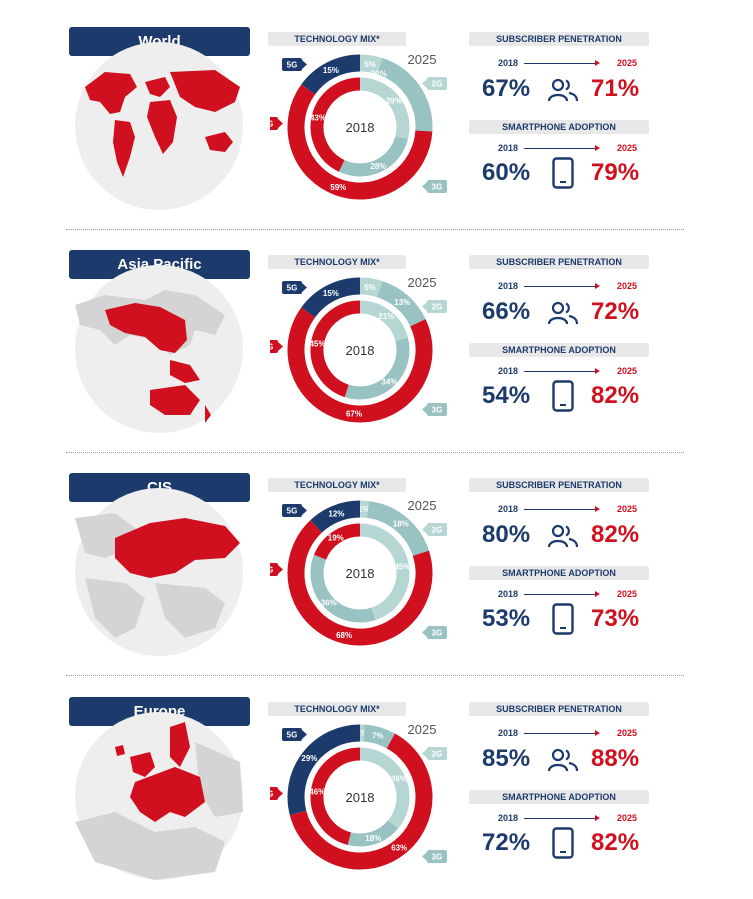  I want to click on outer-ring-segment-2g, so click(371, 287).